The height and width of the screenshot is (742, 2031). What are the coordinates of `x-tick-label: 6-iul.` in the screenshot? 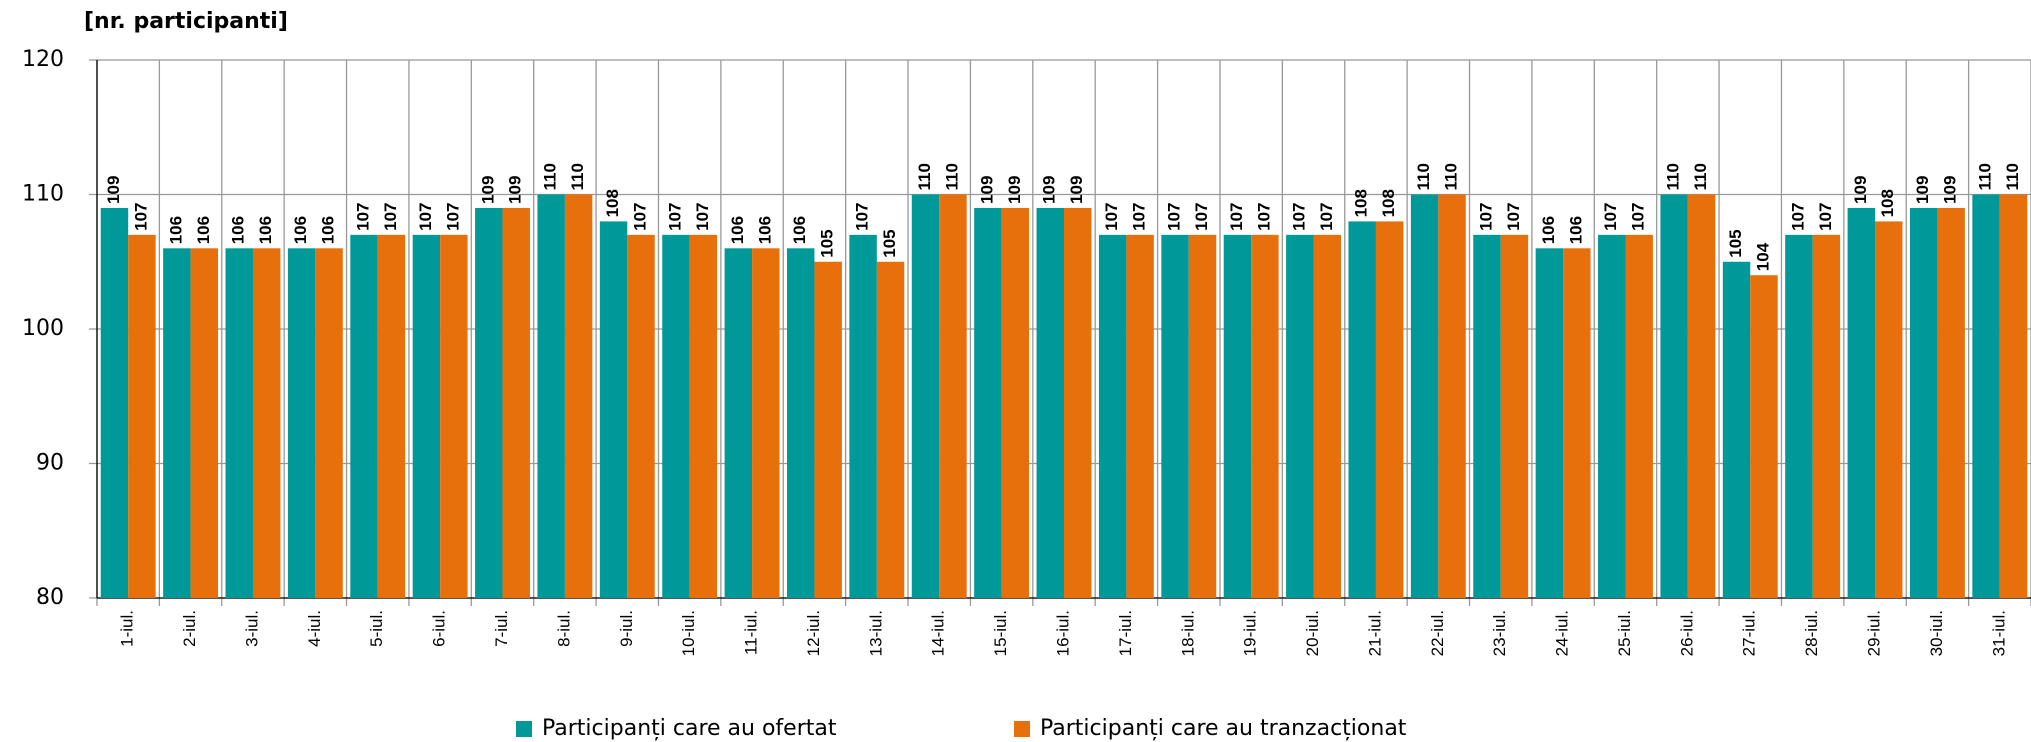 It's located at (439, 628).